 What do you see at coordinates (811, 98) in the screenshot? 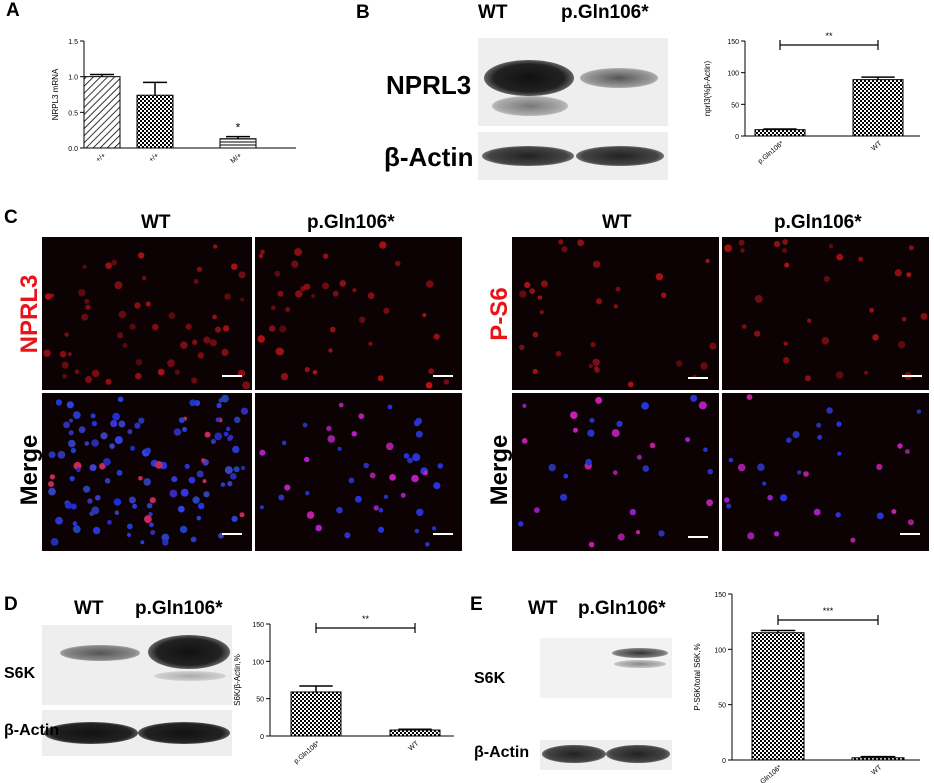
I see `chart-b: 0 50 100 150 nprl3(%β-Actin) p.Gln106* WT **` at bounding box center [811, 98].